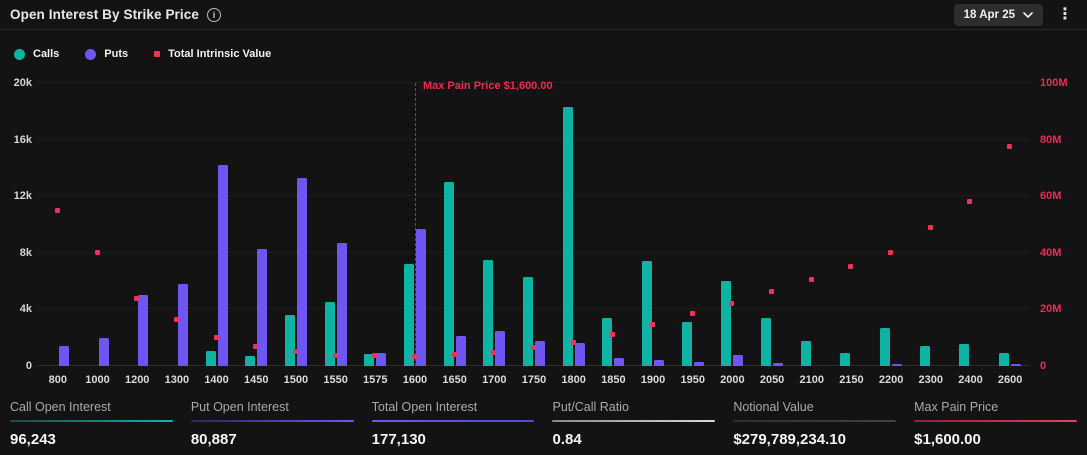 This screenshot has height=455, width=1087. I want to click on x-axis-tick: 1650, so click(454, 380).